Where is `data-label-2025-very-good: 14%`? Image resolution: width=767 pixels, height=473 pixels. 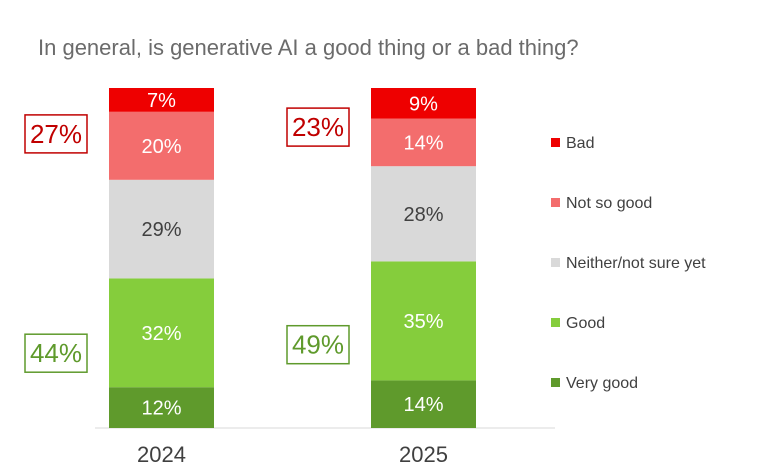 data-label-2025-very-good: 14% is located at coordinates (423, 405).